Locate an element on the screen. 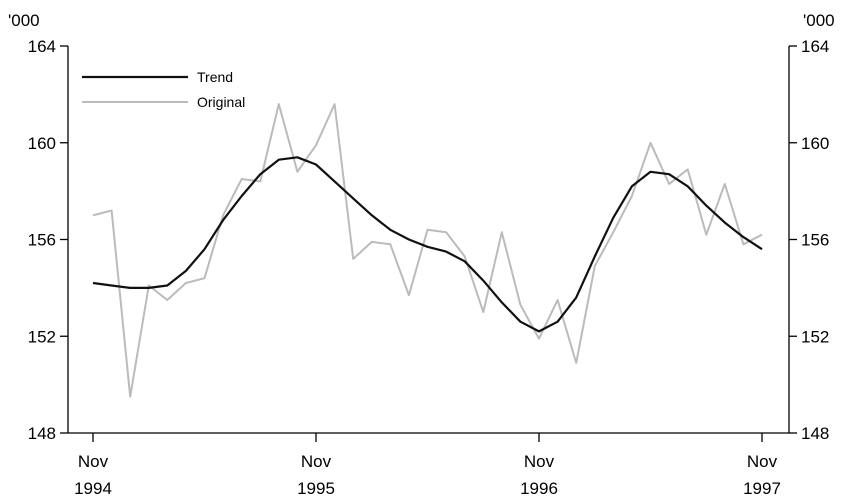  y-tick-label-left: 156 is located at coordinates (42, 240).